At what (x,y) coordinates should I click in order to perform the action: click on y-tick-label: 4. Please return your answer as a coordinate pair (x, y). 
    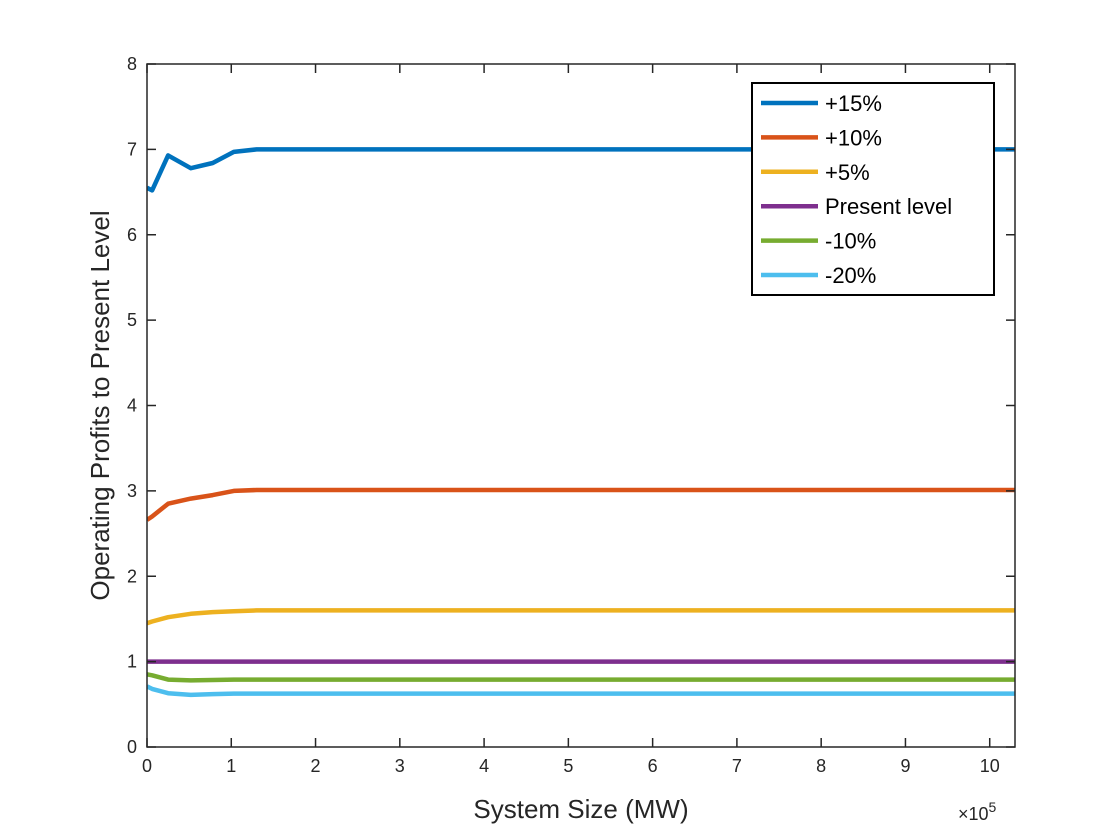
    Looking at the image, I should click on (132, 406).